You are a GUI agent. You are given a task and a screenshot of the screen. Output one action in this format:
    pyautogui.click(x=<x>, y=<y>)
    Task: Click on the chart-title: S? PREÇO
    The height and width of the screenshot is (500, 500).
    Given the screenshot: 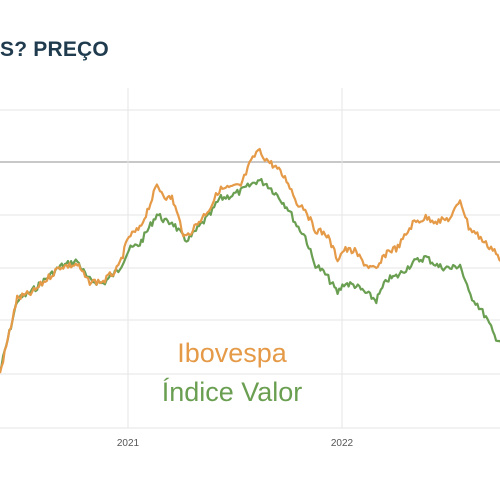 What is the action you would take?
    pyautogui.click(x=54, y=49)
    